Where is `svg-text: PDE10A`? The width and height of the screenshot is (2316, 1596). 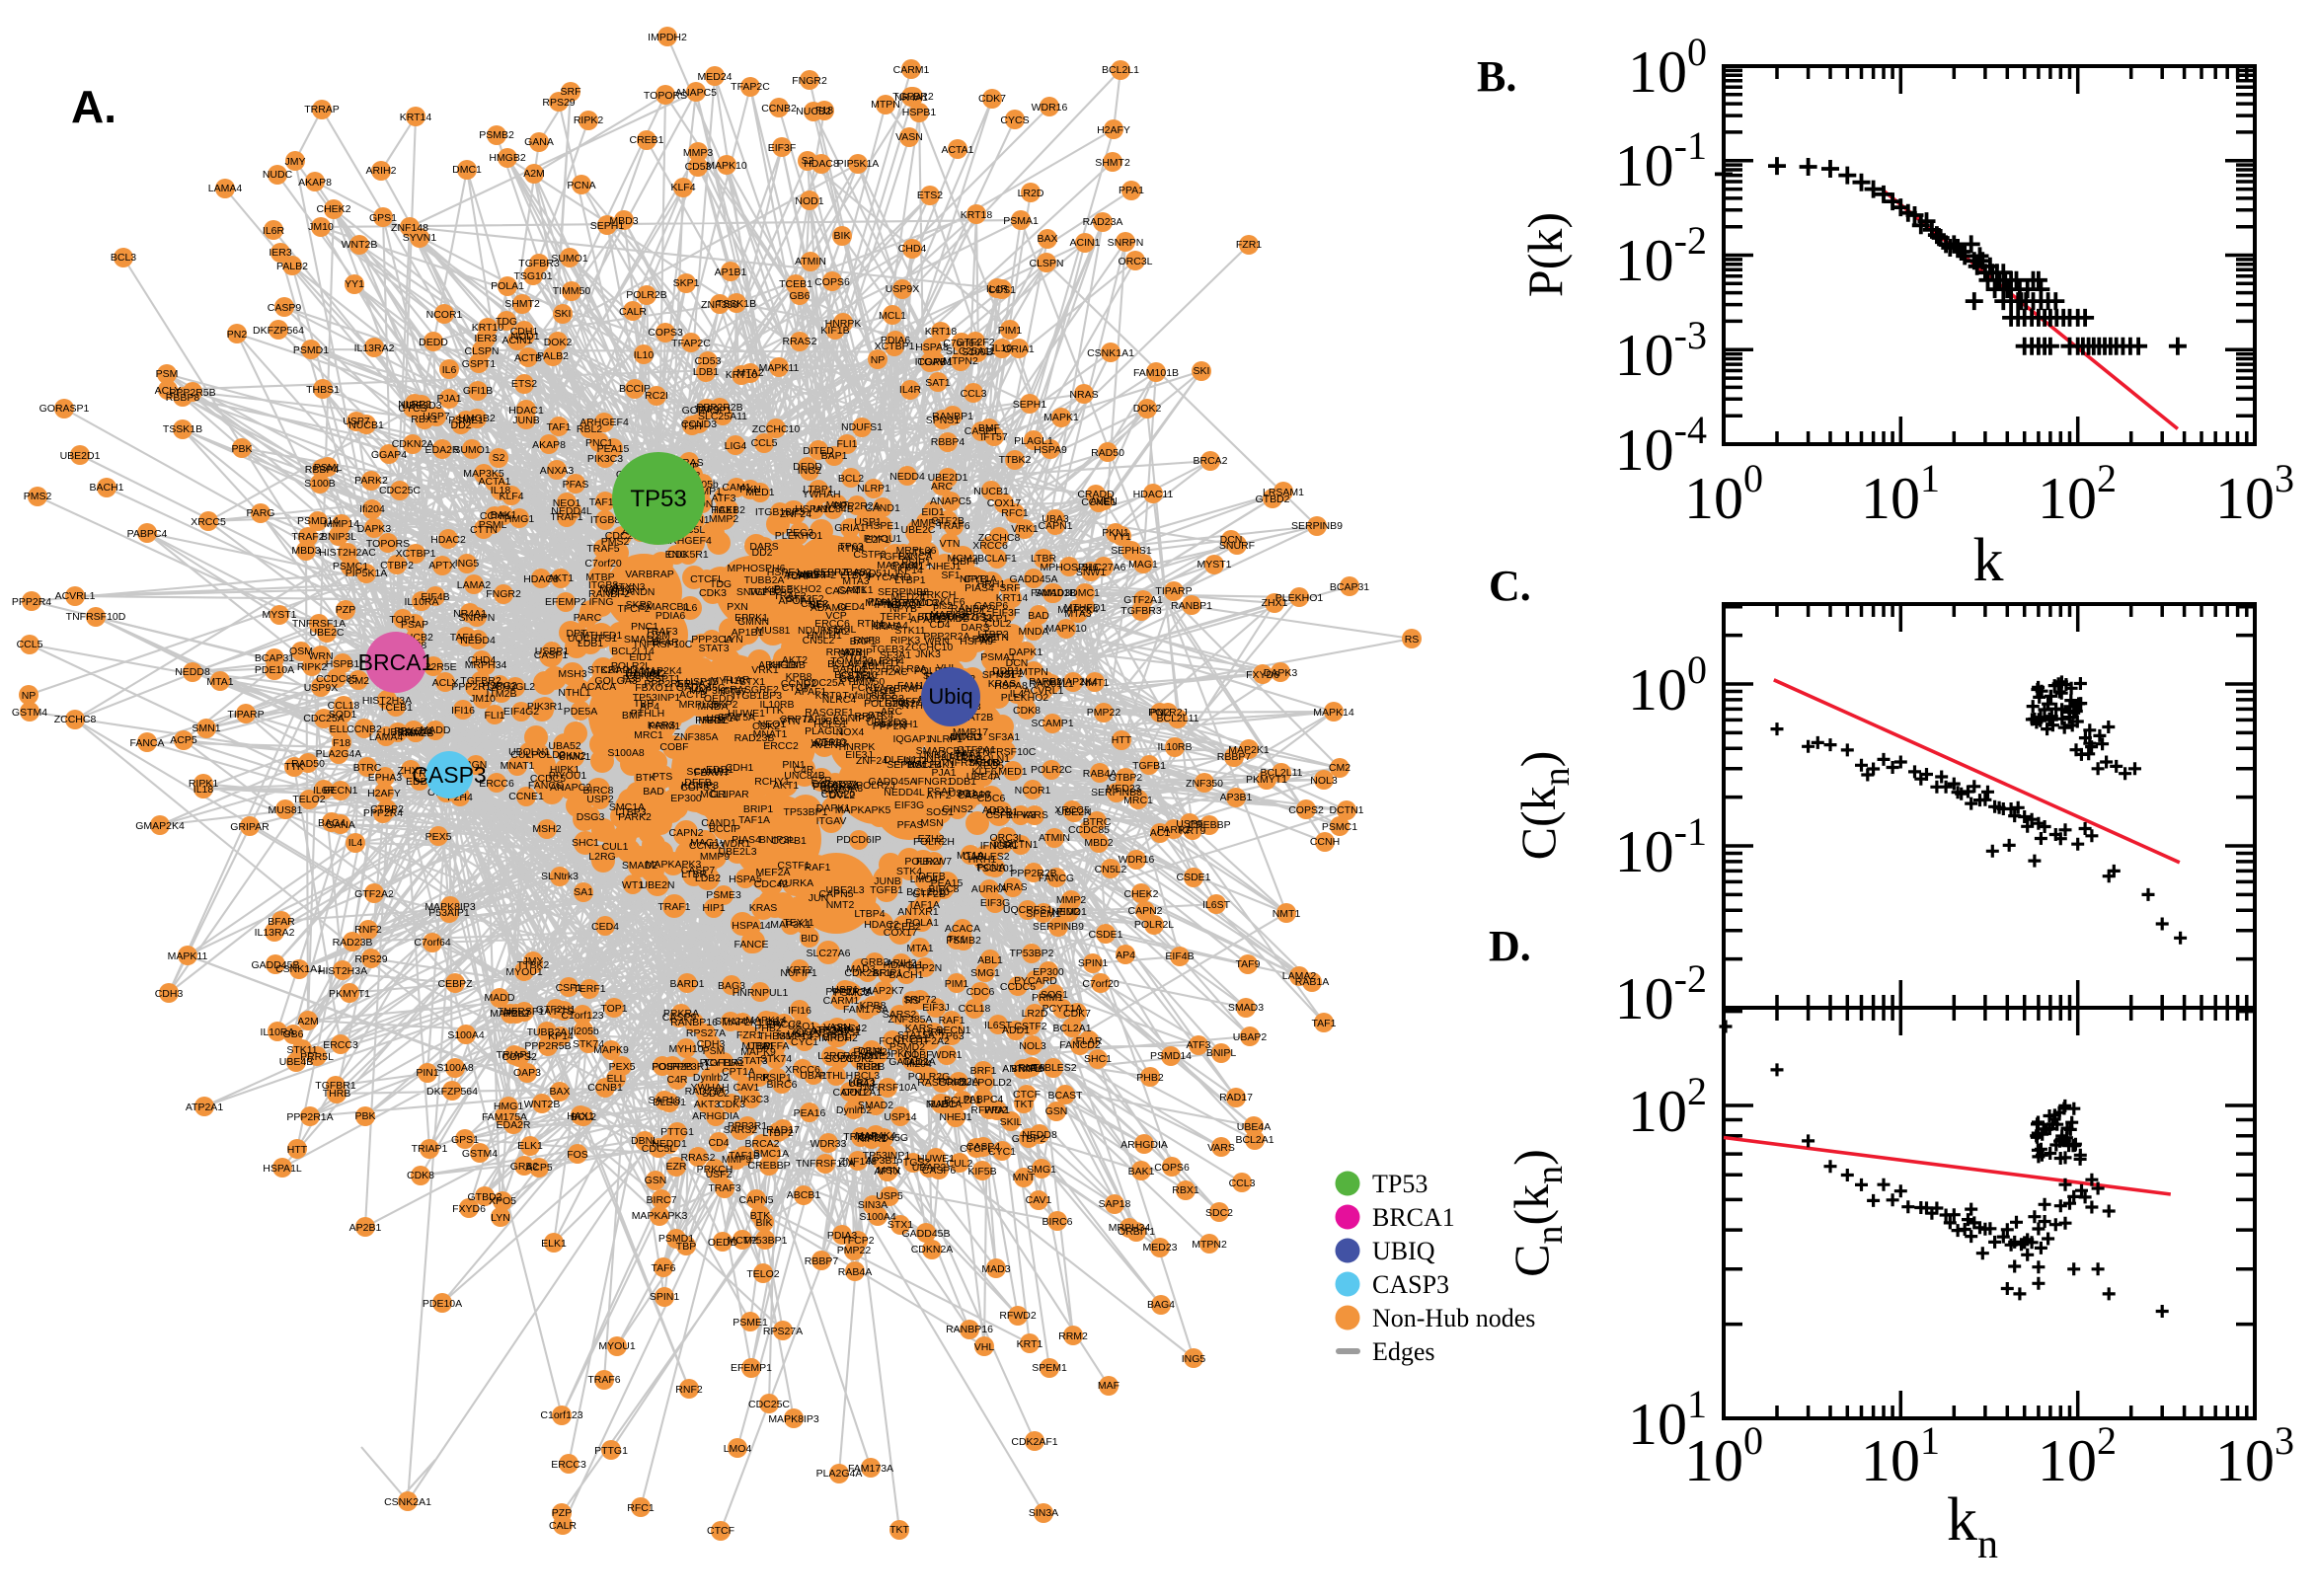 svg-text: PDE10A is located at coordinates (274, 670).